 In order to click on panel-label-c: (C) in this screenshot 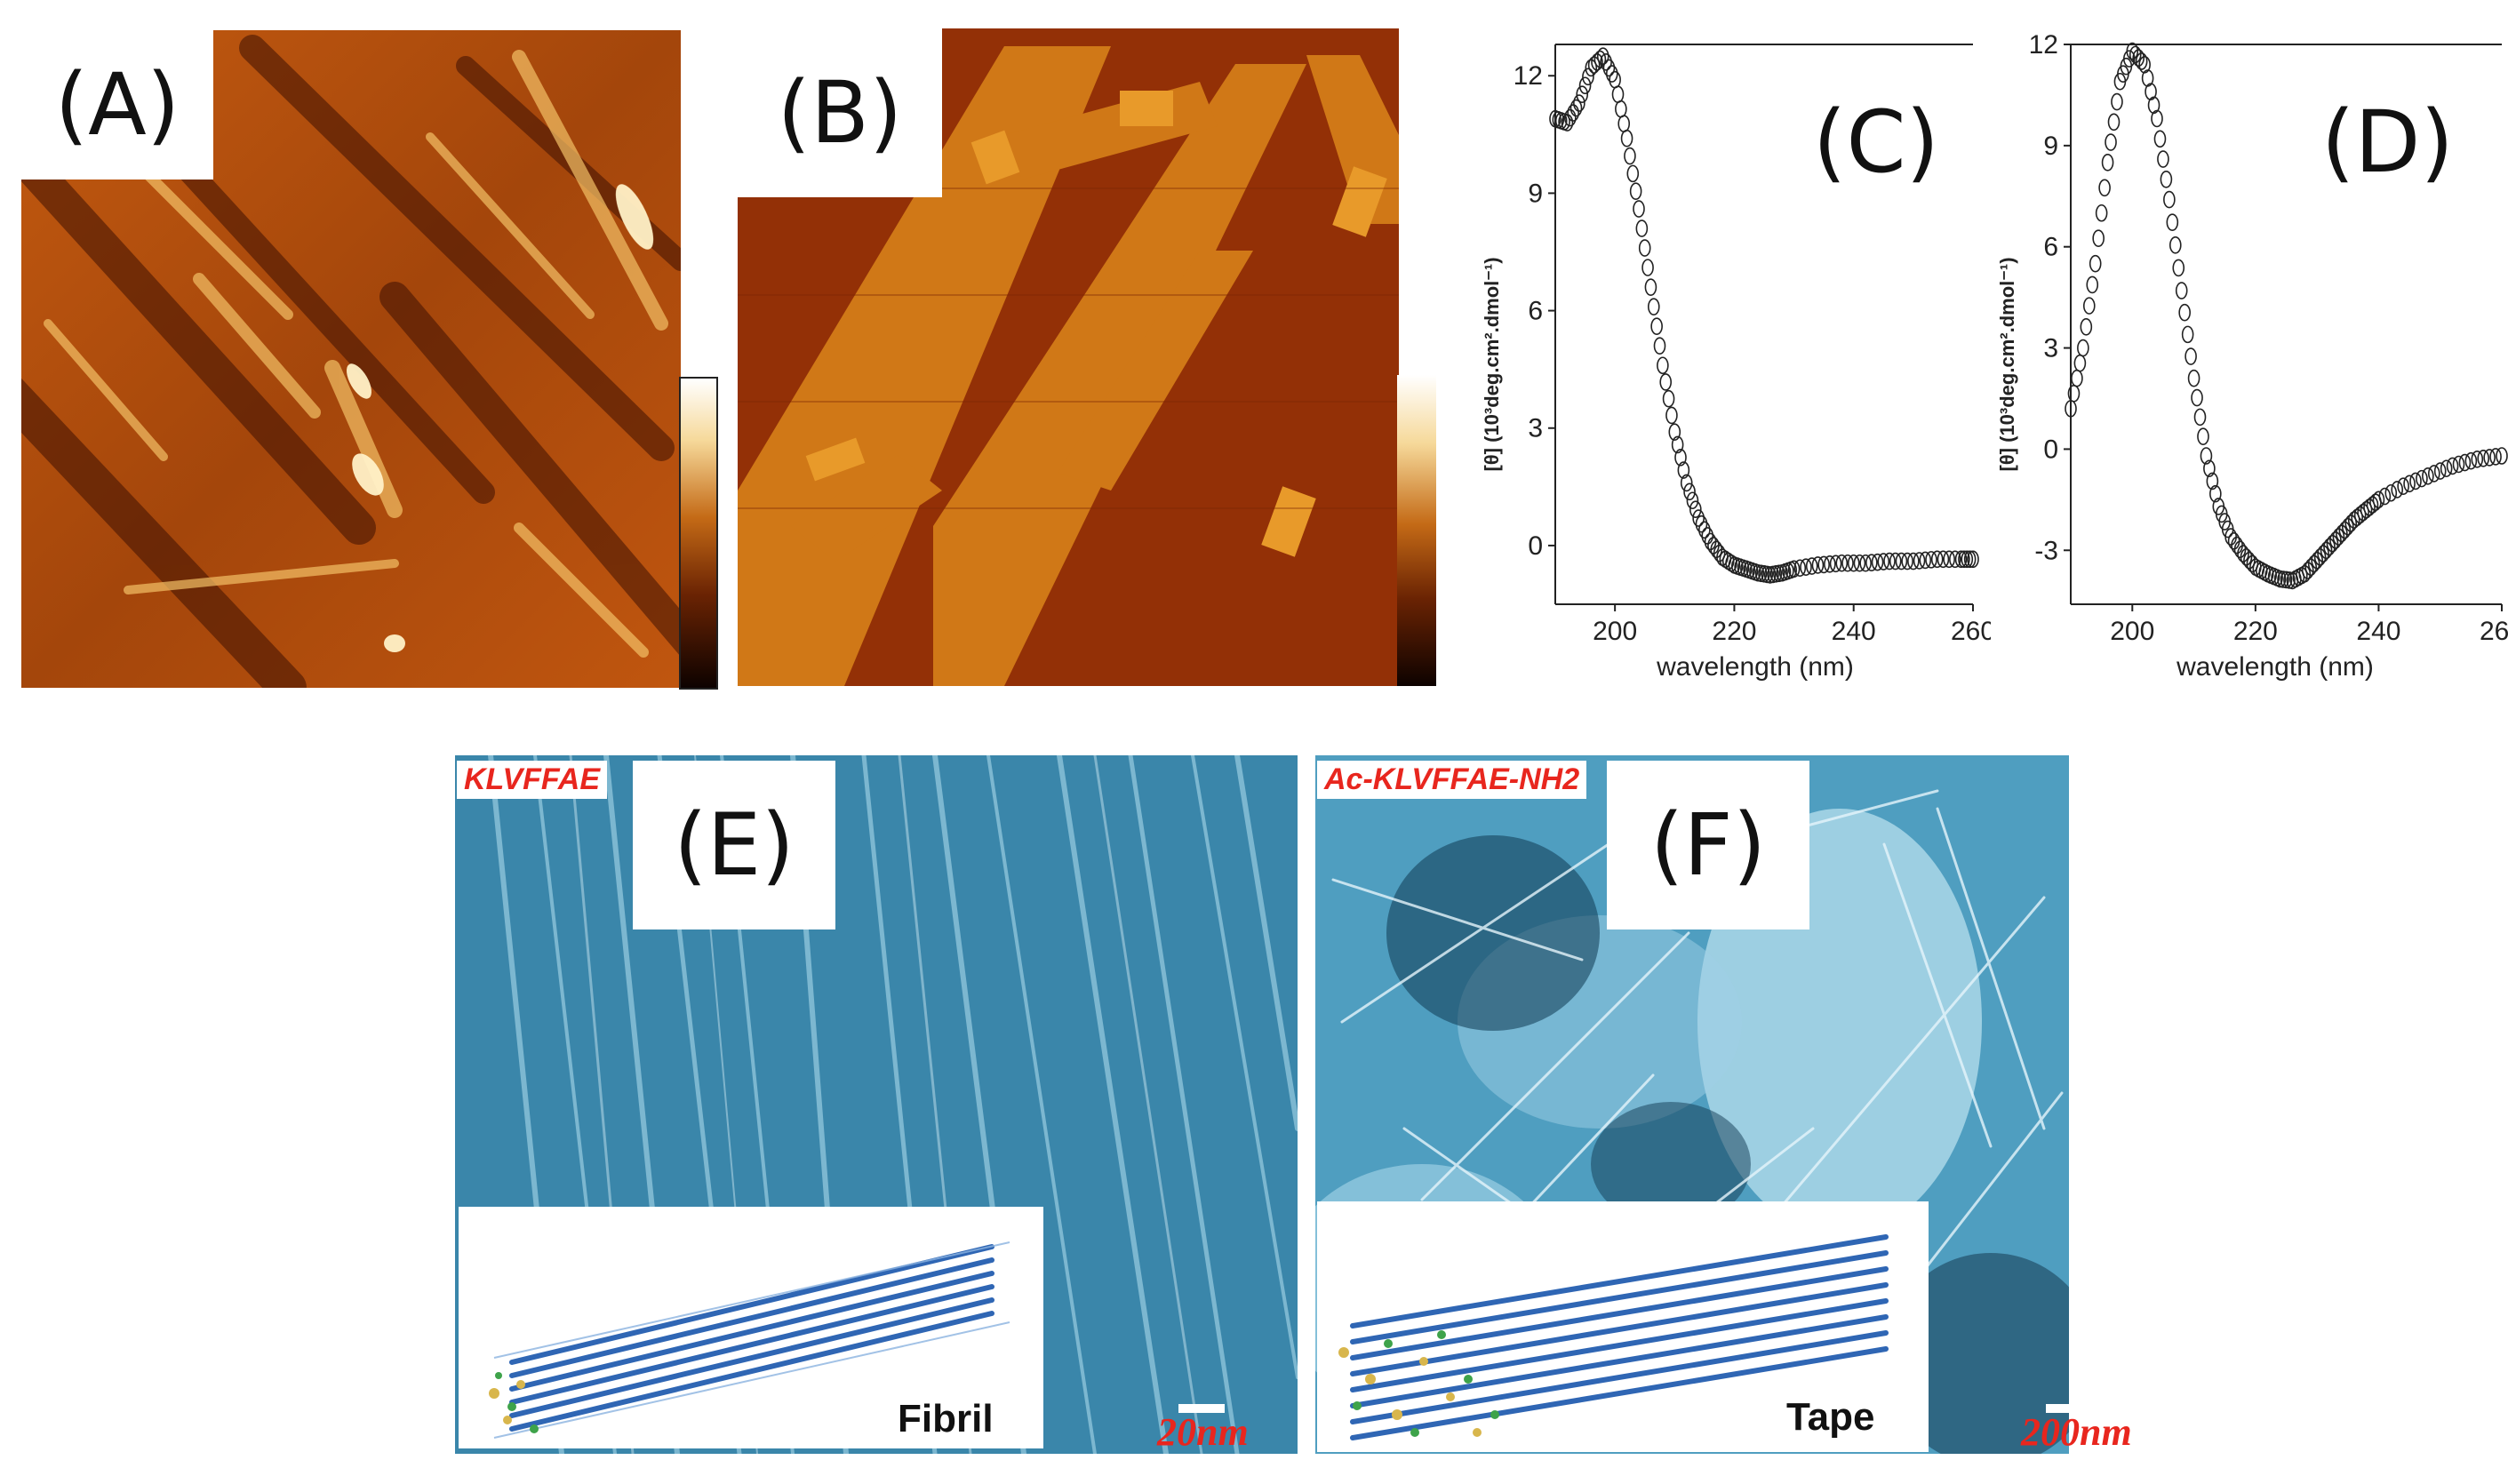, I will do `click(1876, 142)`.